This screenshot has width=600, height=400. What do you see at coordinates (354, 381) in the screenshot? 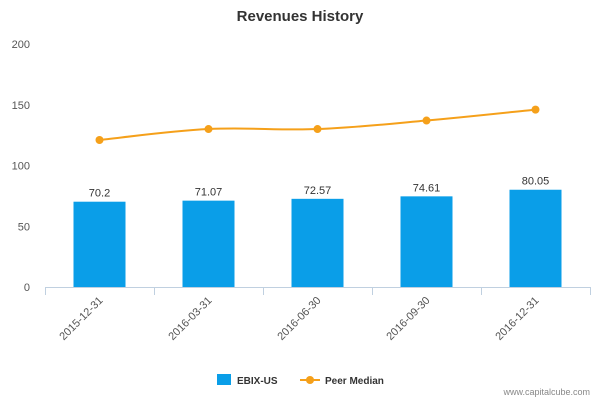
I see `legend-label-peer: Peer Median` at bounding box center [354, 381].